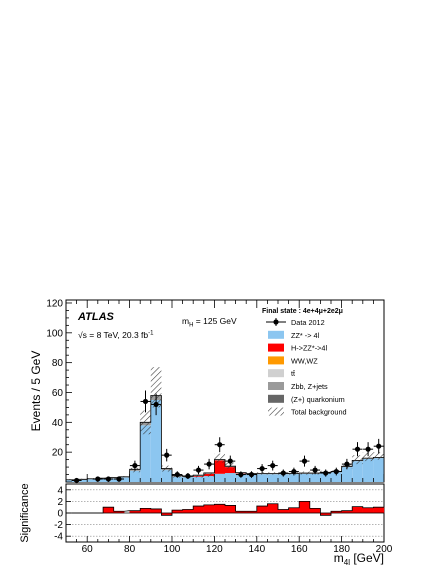 Image resolution: width=437 pixels, height=565 pixels. Describe the element at coordinates (54, 333) in the screenshot. I see `y-tick-label-100: 100` at that location.